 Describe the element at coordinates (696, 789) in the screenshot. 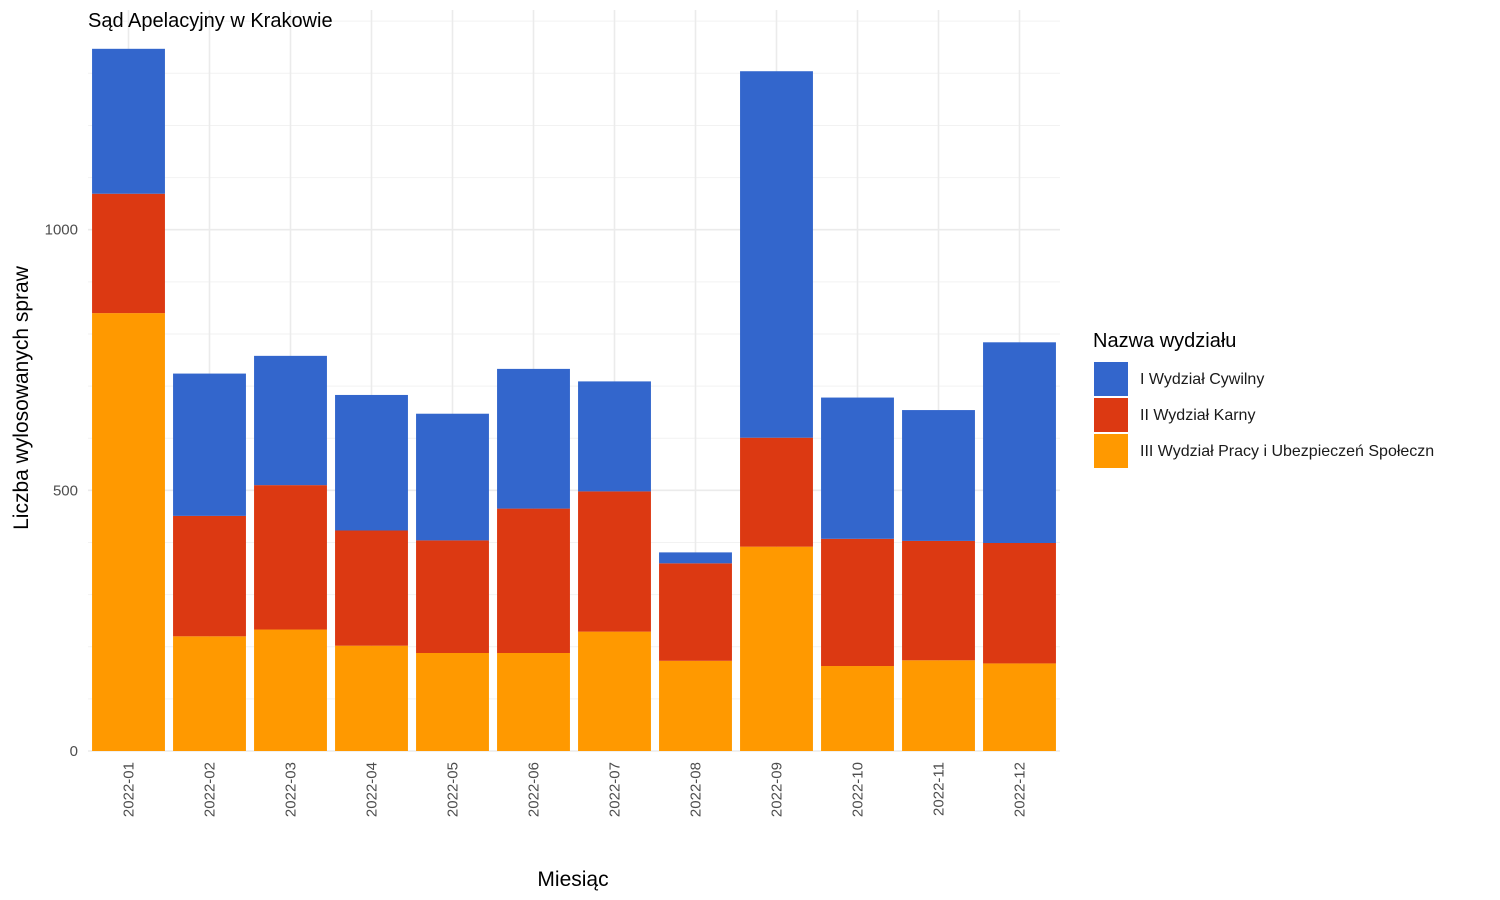

I see `x-tick-label: 2022-08` at that location.